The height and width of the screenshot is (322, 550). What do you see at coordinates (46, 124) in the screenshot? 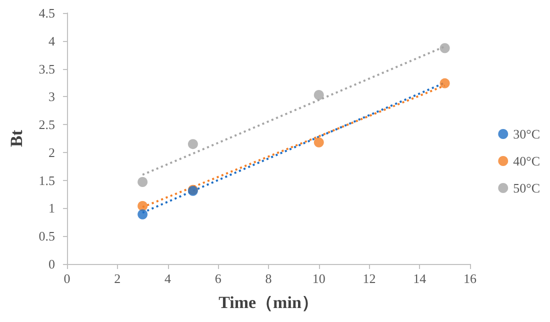
I see `y-tick-label: 2.5` at bounding box center [46, 124].